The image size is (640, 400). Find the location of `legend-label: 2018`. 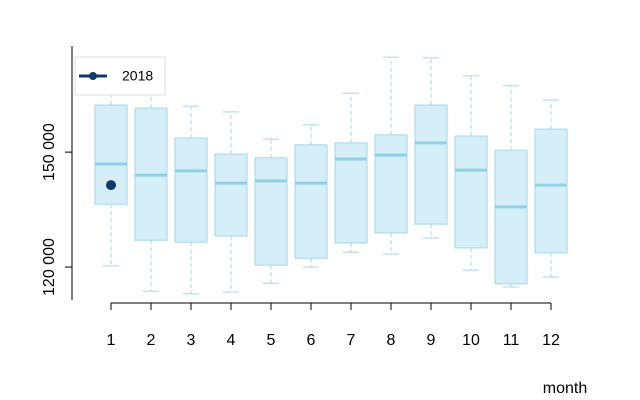

legend-label: 2018 is located at coordinates (137, 76).